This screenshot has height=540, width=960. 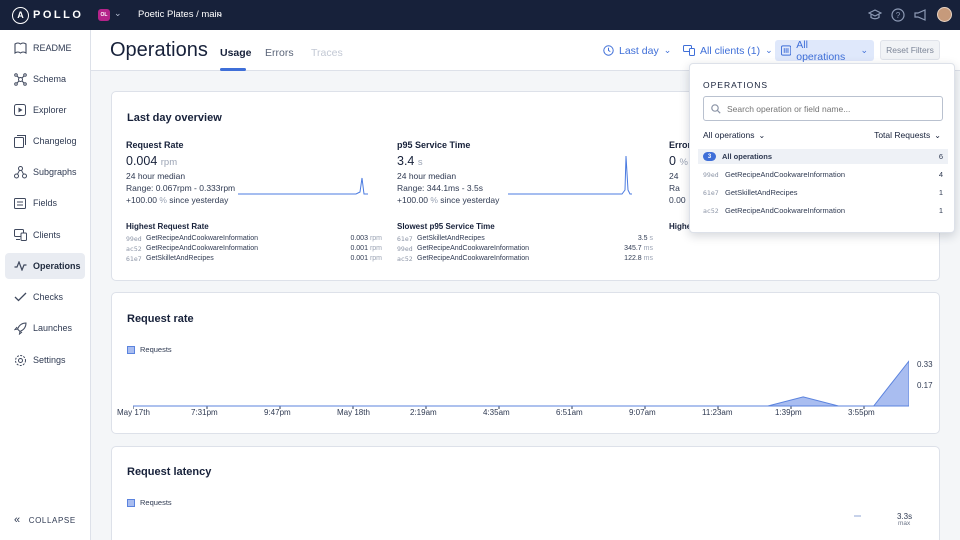 I want to click on sidebar-item-label: Settings, so click(x=49, y=360).